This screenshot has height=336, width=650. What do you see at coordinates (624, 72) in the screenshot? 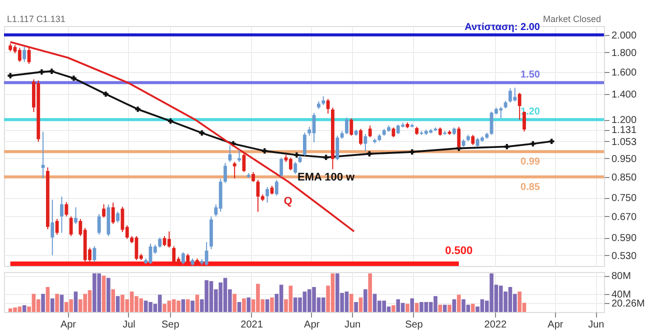
I see `y-tick-label: 1.600` at bounding box center [624, 72].